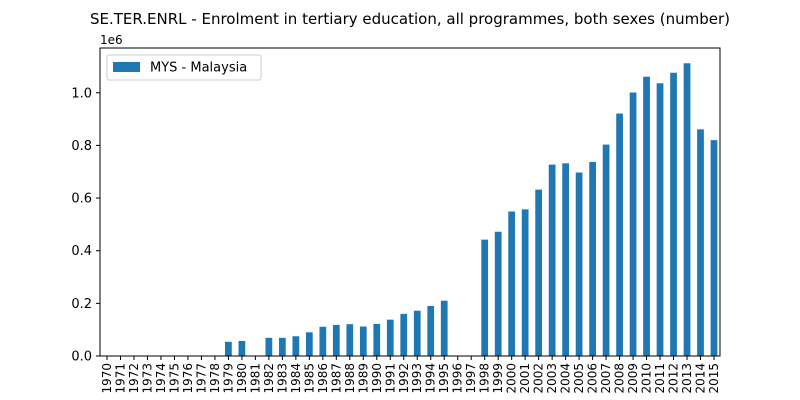 This screenshot has width=800, height=400. What do you see at coordinates (81, 251) in the screenshot?
I see `y-tick-label: 0.4` at bounding box center [81, 251].